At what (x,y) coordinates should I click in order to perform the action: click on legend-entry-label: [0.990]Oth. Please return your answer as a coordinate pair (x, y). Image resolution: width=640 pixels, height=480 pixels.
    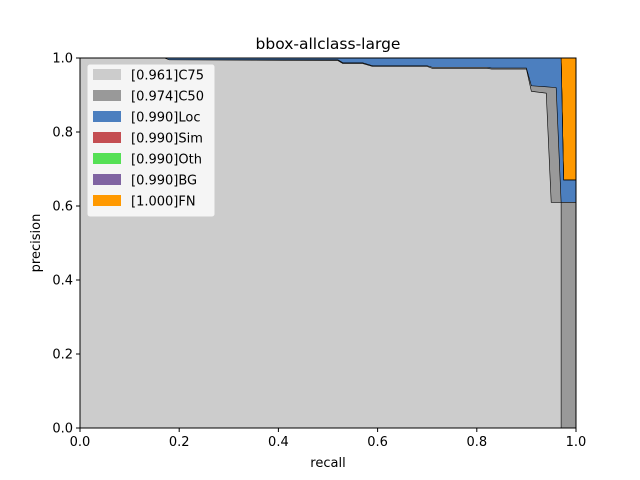
    Looking at the image, I should click on (166, 160).